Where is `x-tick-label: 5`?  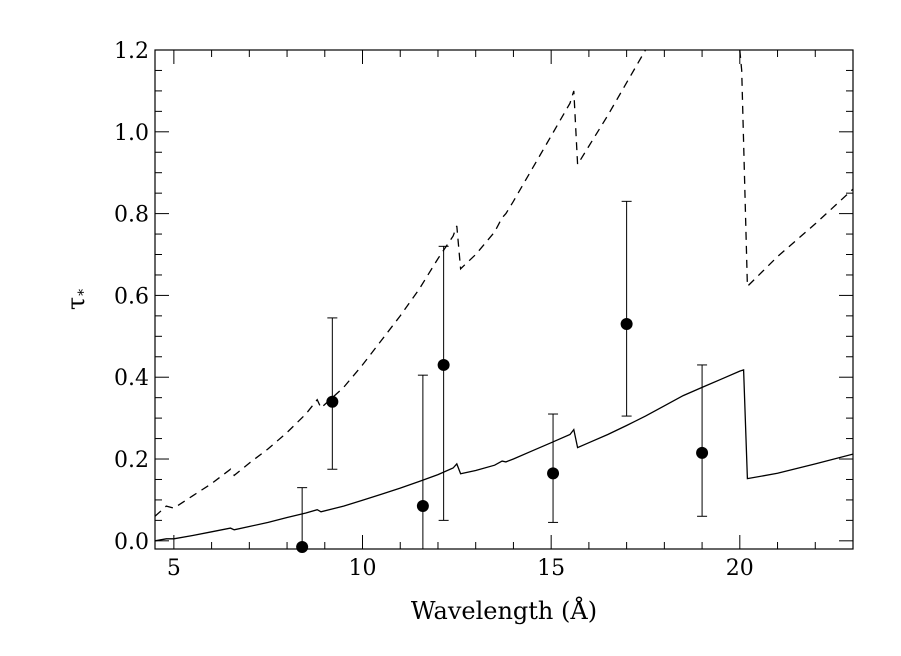
x-tick-label: 5 is located at coordinates (174, 568).